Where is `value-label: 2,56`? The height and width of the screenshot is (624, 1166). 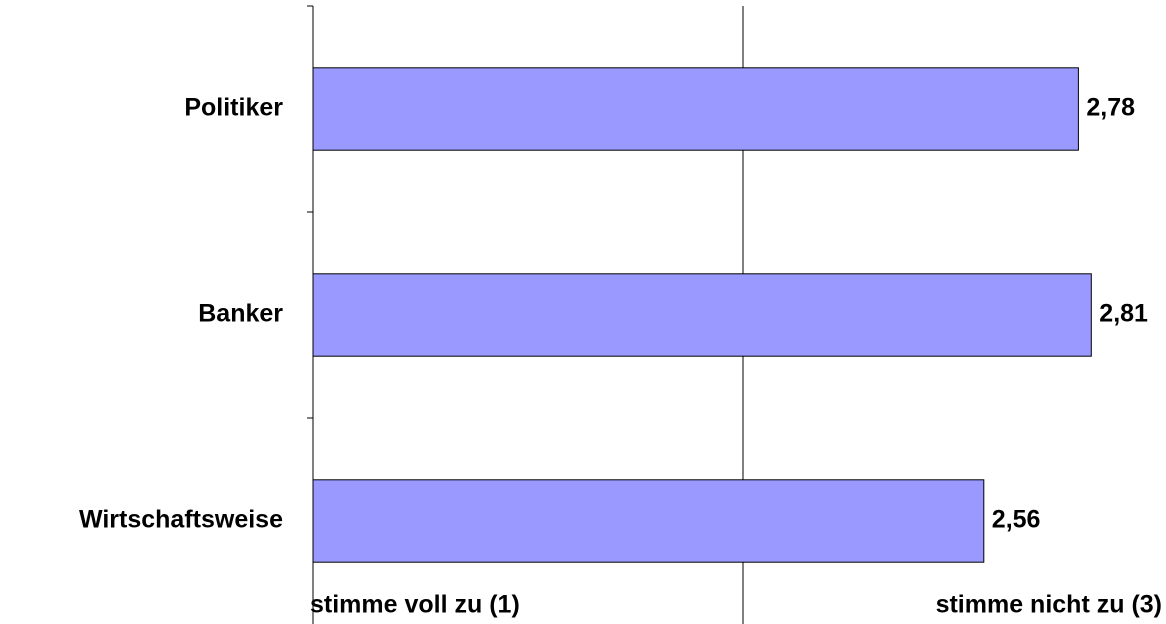
value-label: 2,56 is located at coordinates (1016, 520).